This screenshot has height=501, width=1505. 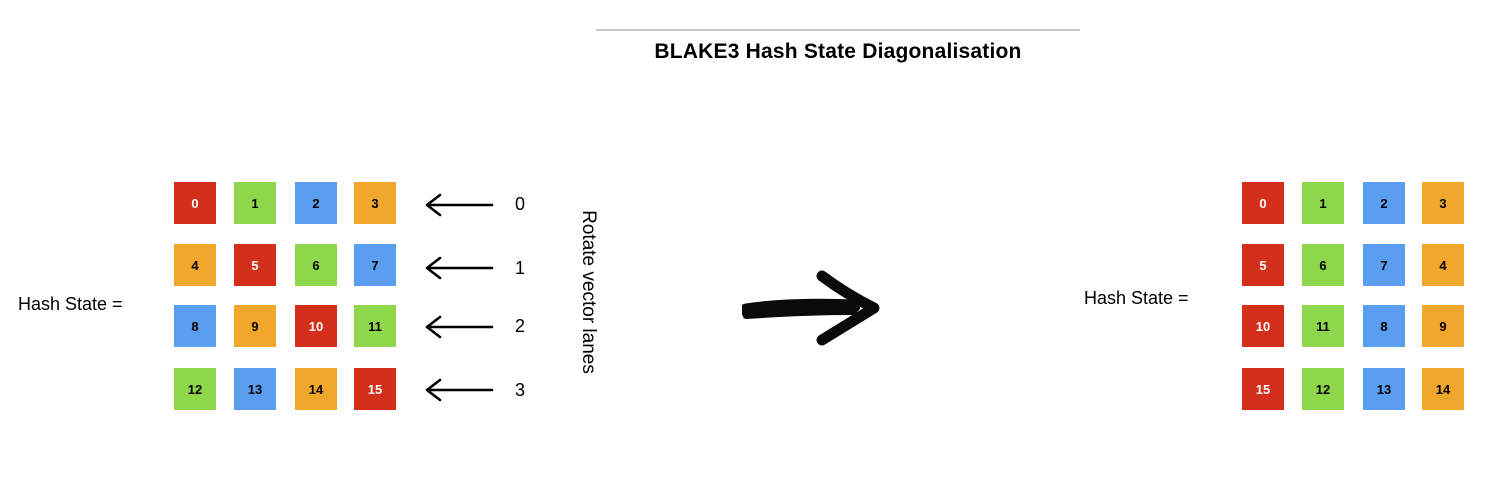 I want to click on left-state-grid: 0 1 2 3 4 5 6 7 8 9 10 11 12 13 14 15, so click(x=285, y=296).